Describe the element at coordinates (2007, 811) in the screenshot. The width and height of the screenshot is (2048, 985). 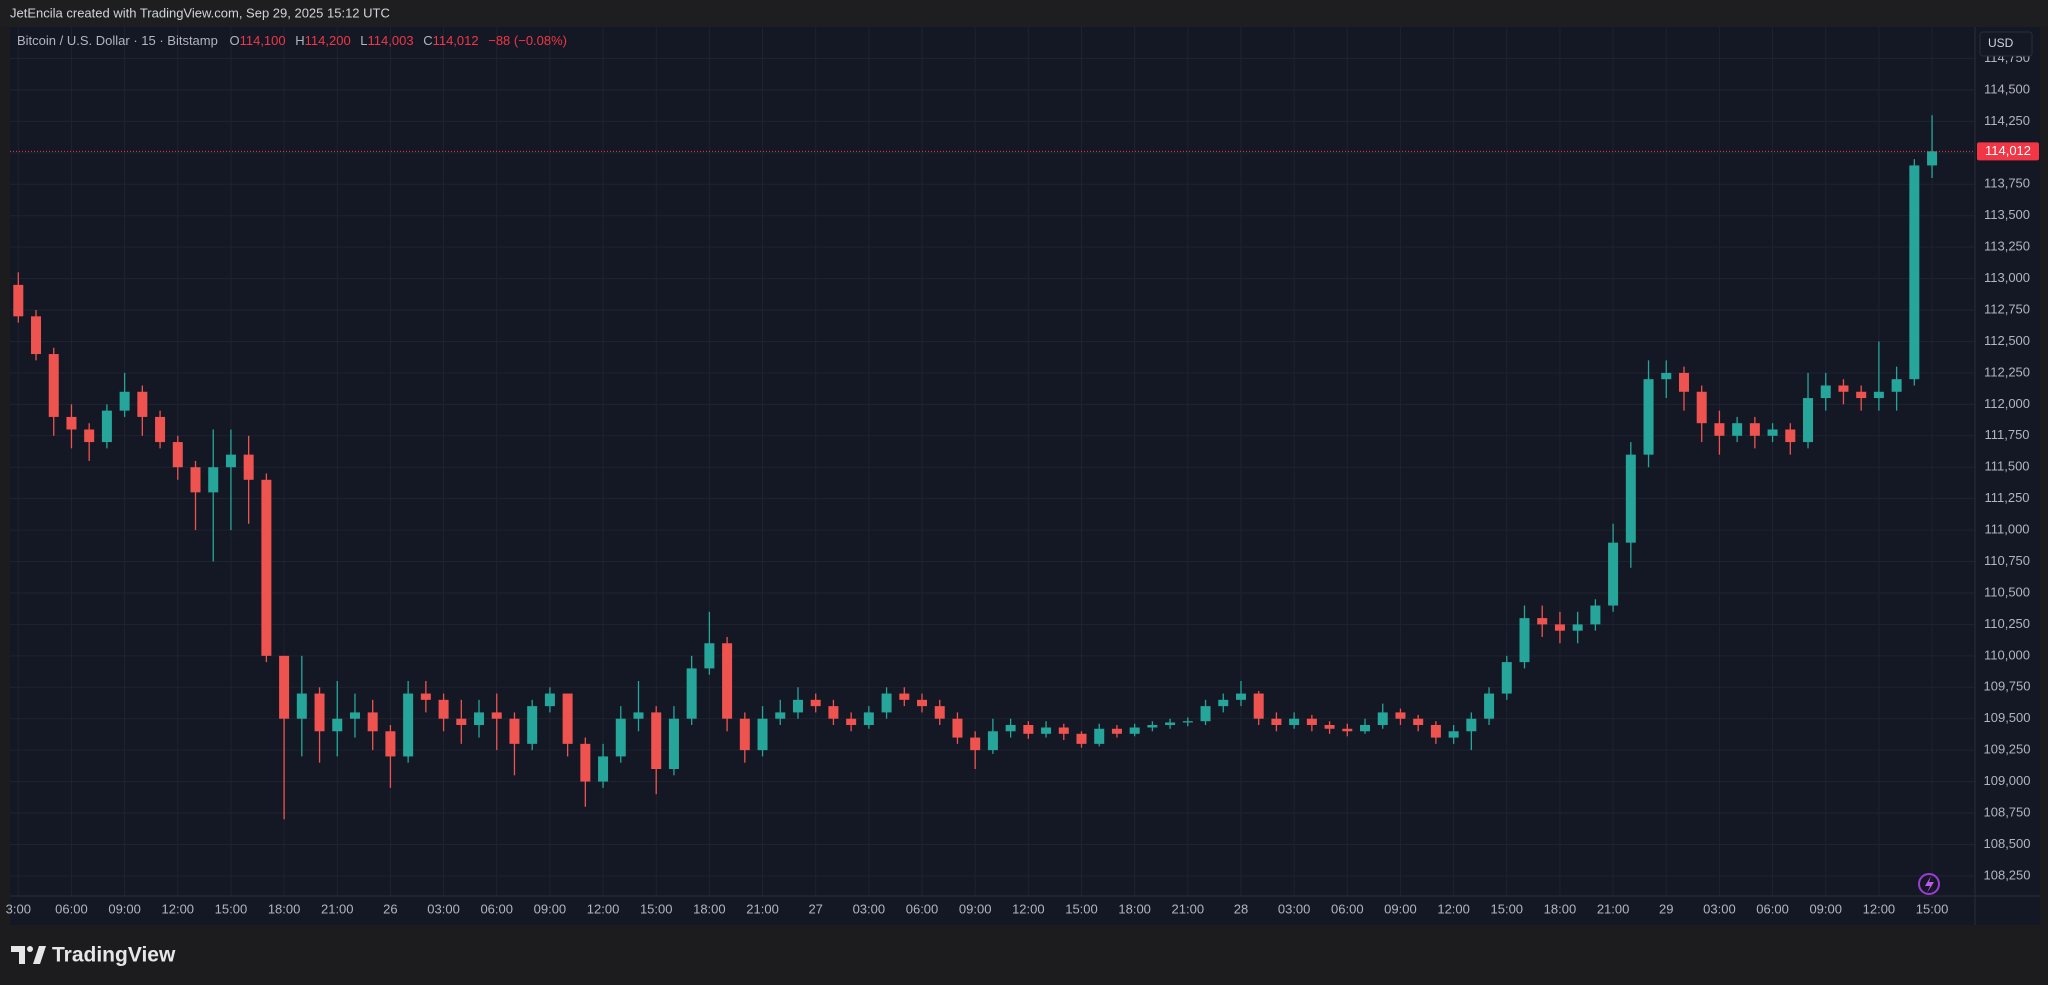
I see `y-tick-label: 108,750` at that location.